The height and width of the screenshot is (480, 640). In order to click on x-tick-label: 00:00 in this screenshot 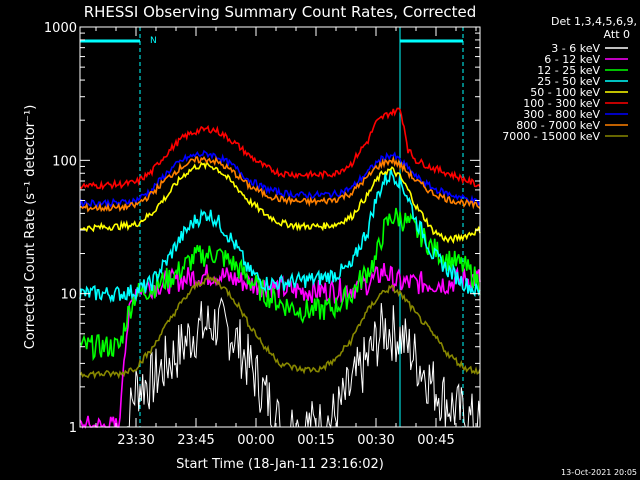, I will do `click(255, 440)`.